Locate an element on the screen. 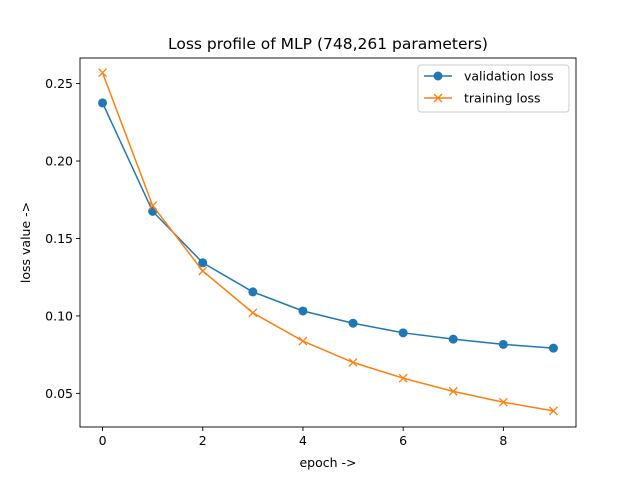  x-tick-label: 6 is located at coordinates (403, 440).